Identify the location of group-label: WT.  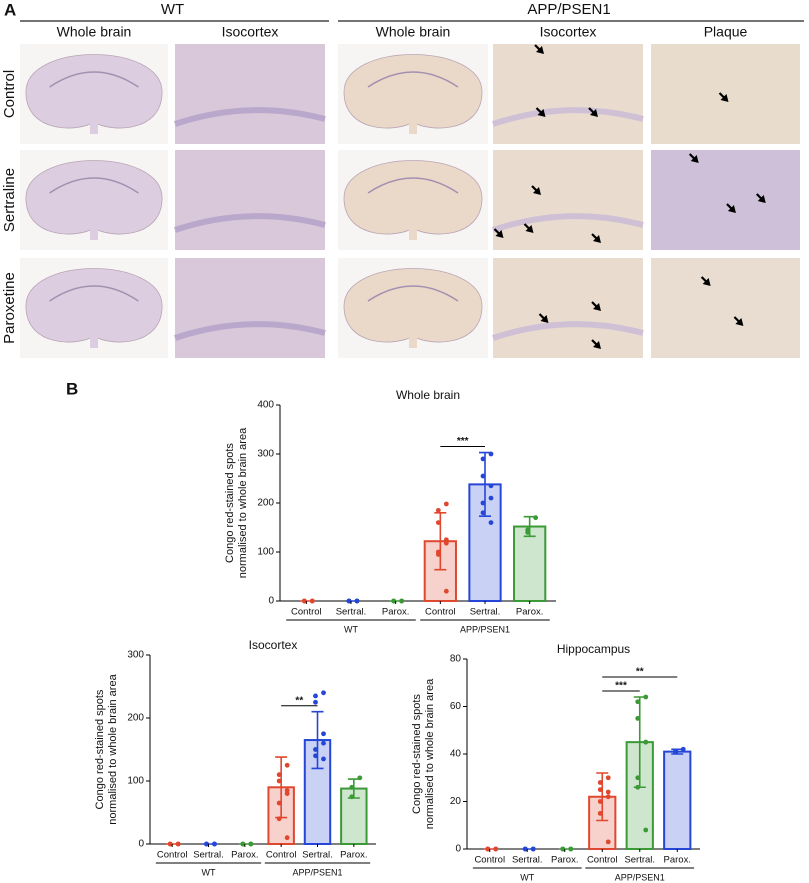
(209, 872).